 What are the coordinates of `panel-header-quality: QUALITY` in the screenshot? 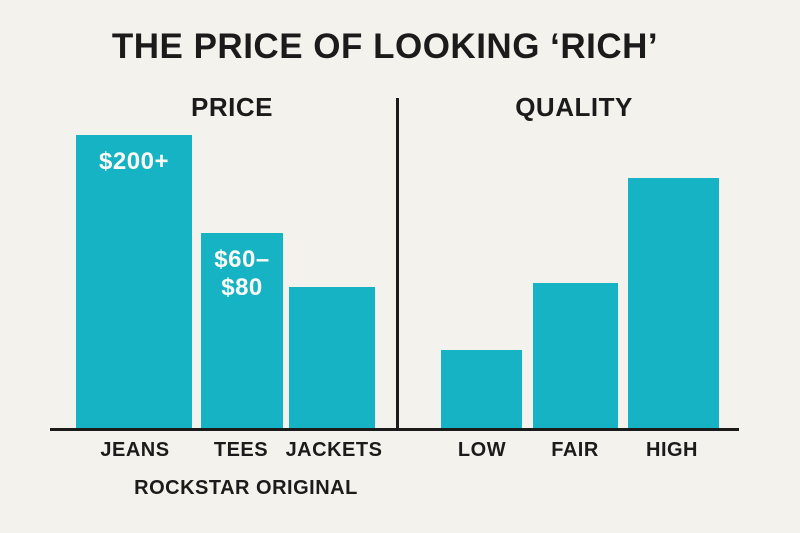 It's located at (574, 107).